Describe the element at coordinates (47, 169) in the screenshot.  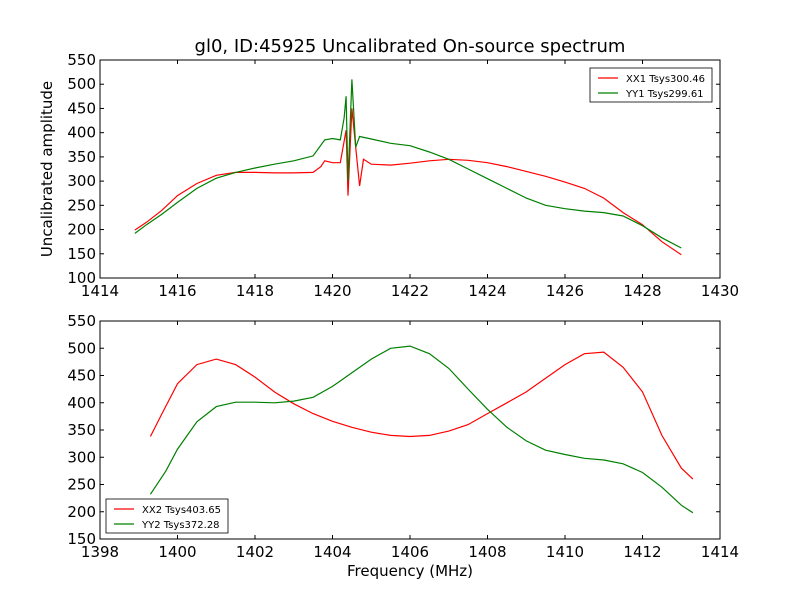
I see `y-axis-label: Uncalibrated amplitude` at that location.